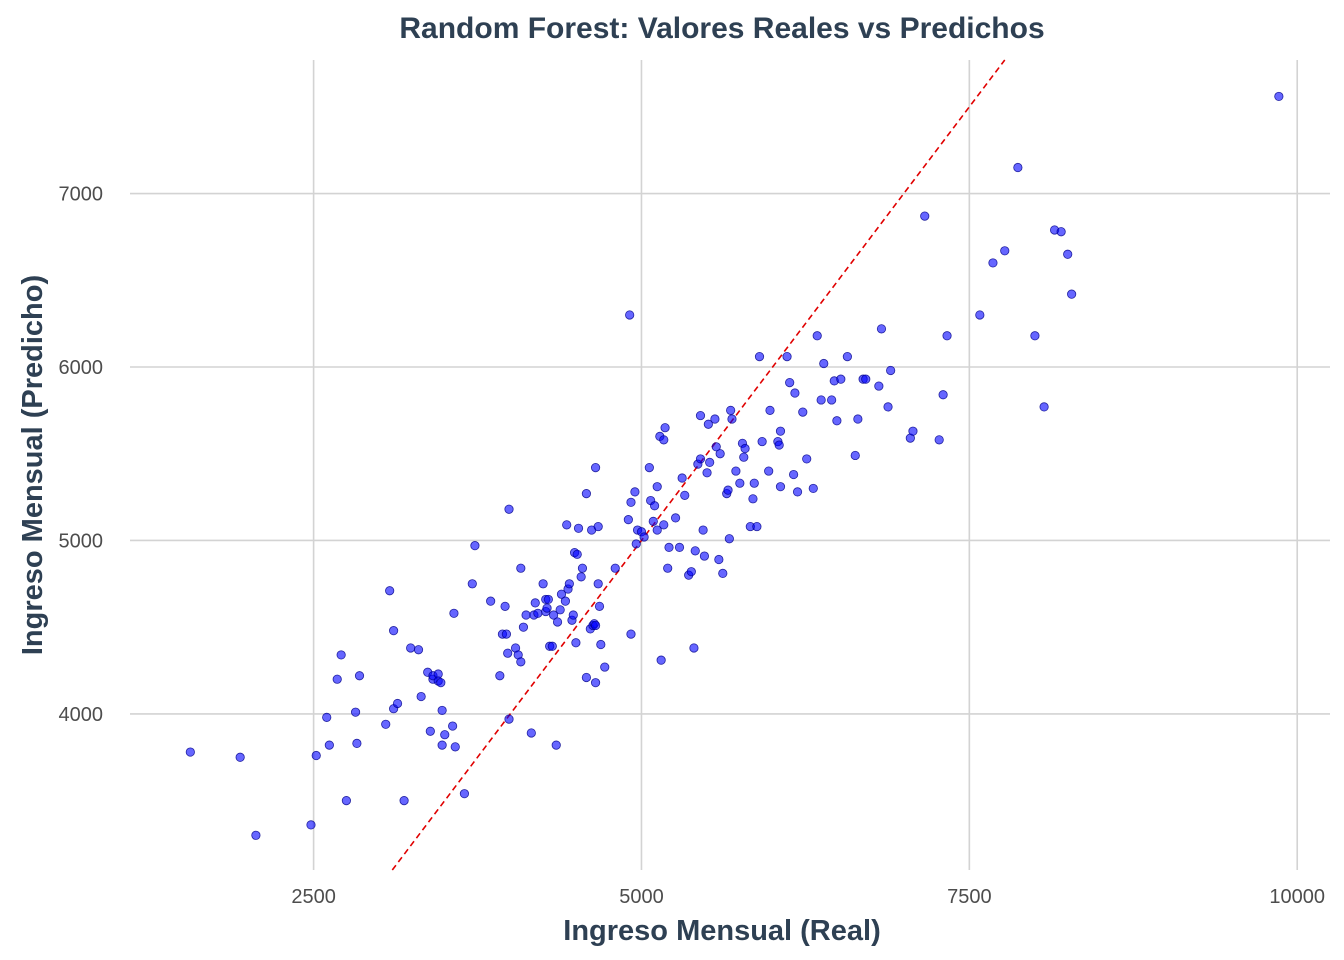 The image size is (1344, 960). What do you see at coordinates (33, 465) in the screenshot?
I see `y-axis-title: Ingreso Mensual (Predicho)` at bounding box center [33, 465].